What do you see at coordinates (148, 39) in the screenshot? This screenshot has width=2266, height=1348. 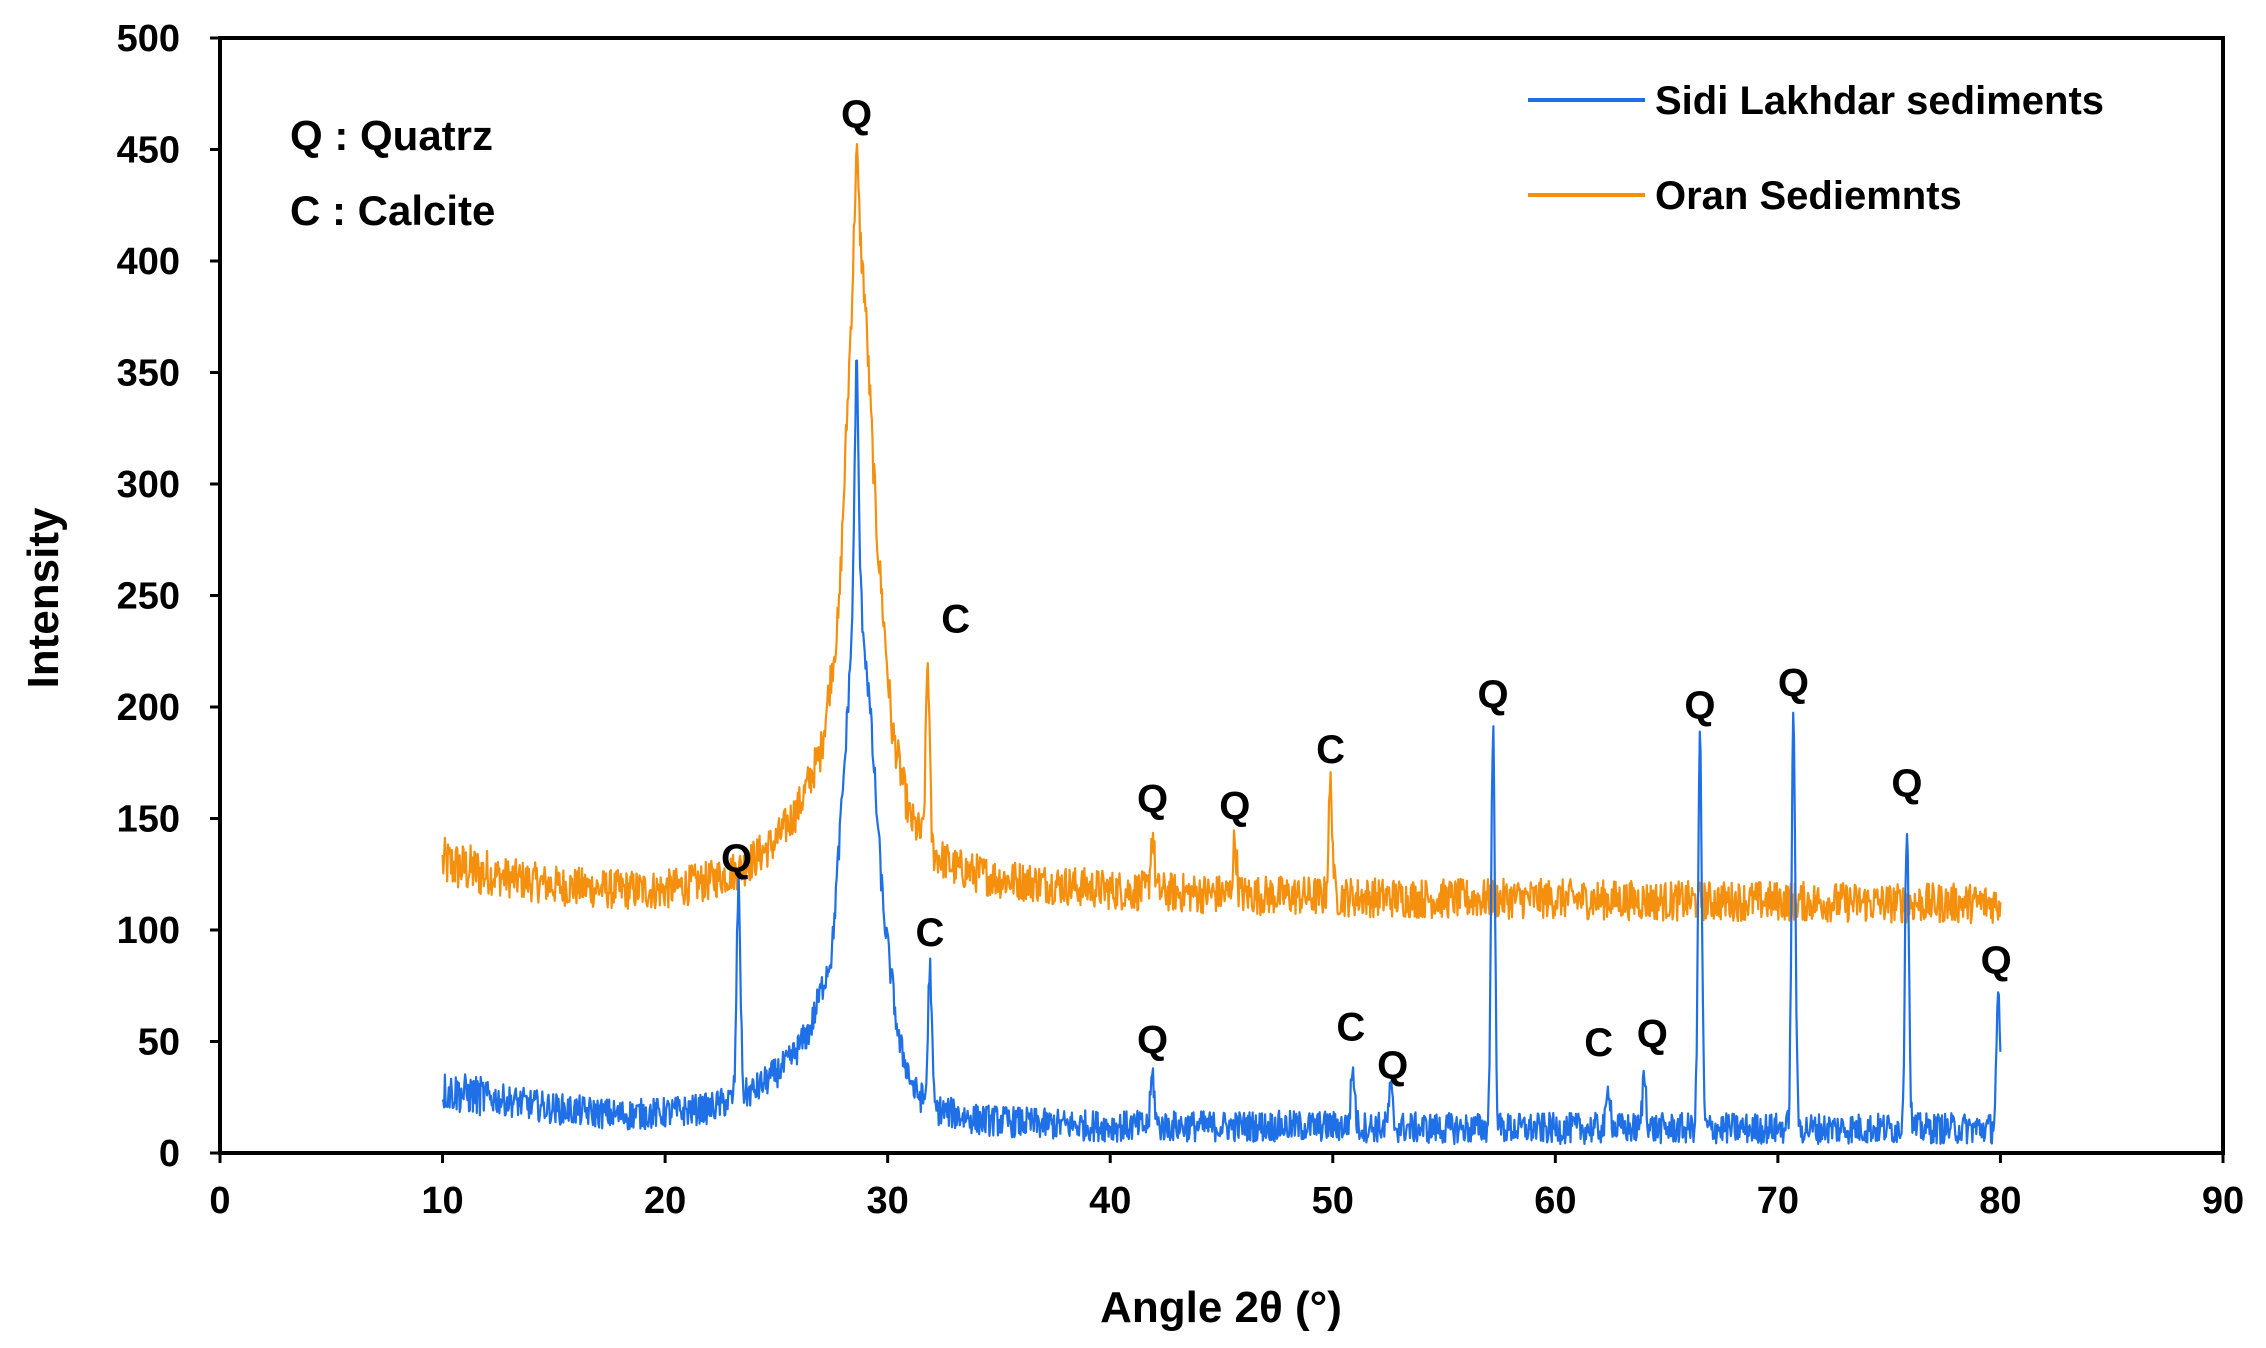 I see `y-tick-label: 500` at bounding box center [148, 39].